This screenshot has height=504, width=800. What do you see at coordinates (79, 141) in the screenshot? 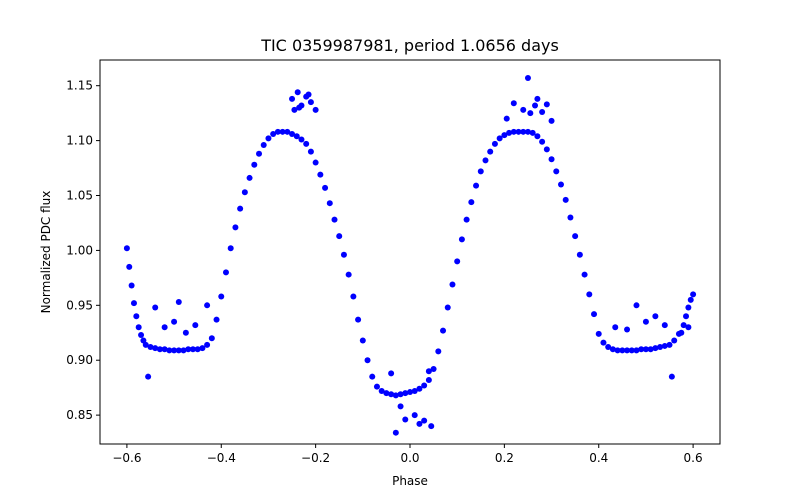
I see `y-tick-label: 1.10` at bounding box center [79, 141].